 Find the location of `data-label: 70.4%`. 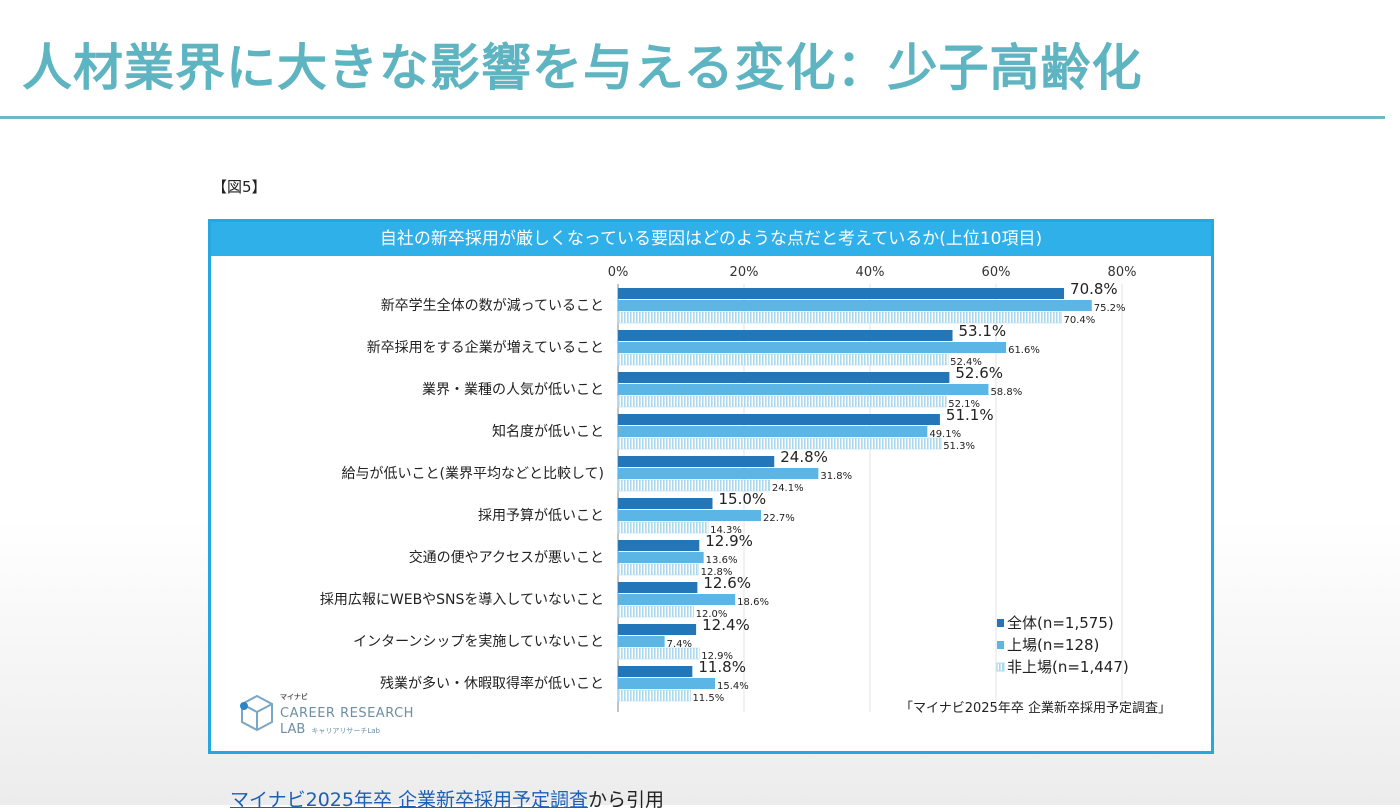

data-label: 70.4% is located at coordinates (1080, 320).